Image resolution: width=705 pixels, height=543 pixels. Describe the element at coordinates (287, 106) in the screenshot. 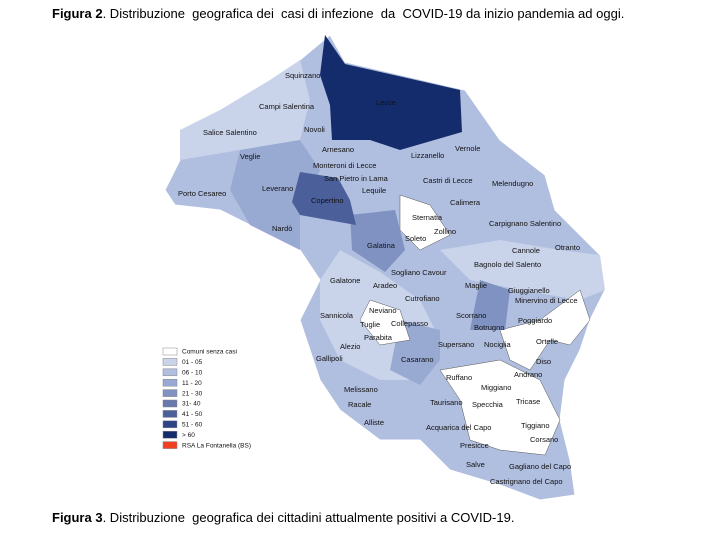

I see `place-label: Campi Salentina` at that location.